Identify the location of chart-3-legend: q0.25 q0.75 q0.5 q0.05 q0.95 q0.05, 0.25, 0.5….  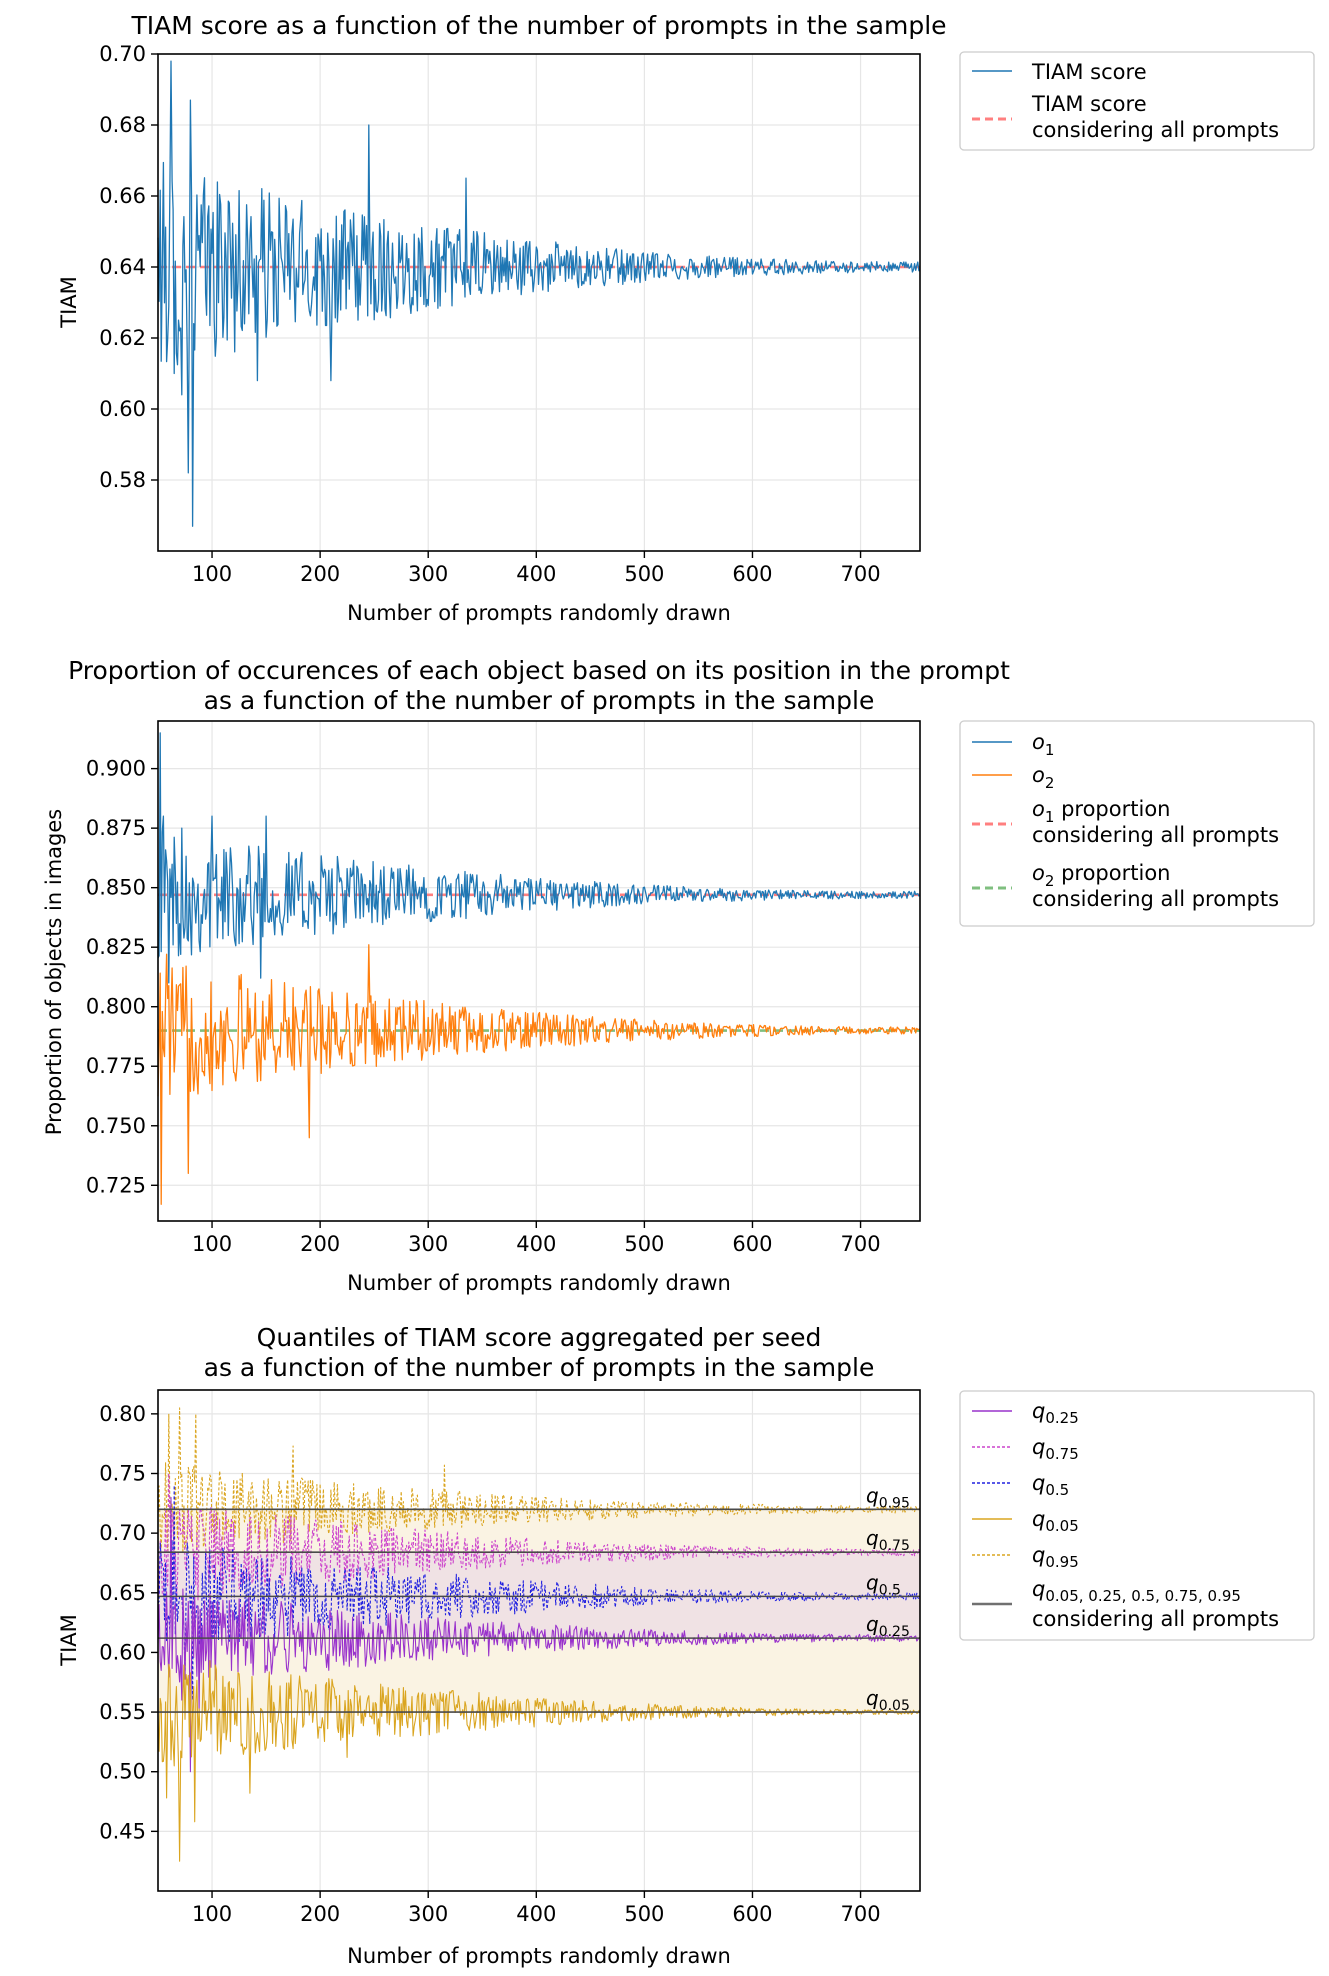
(1137, 1515).